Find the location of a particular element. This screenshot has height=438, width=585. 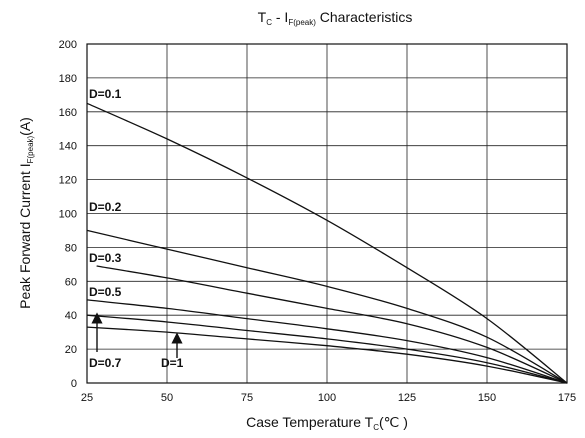

y-tick-labels: 0 20 40 60 80 100 120 140 160 180 200 is located at coordinates (68, 214).